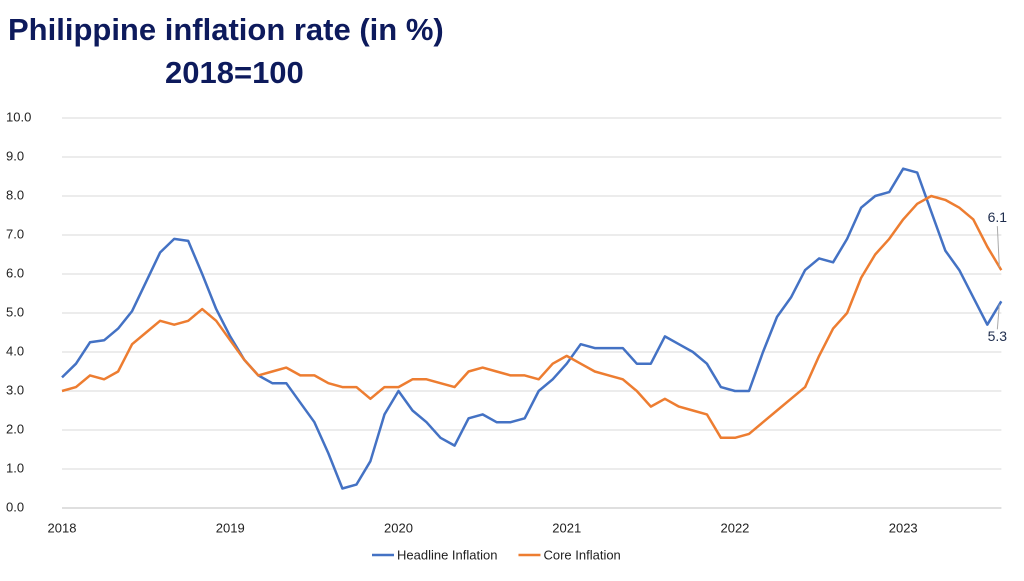 The width and height of the screenshot is (1024, 581). What do you see at coordinates (398, 527) in the screenshot?
I see `x-tick-label: 2020` at bounding box center [398, 527].